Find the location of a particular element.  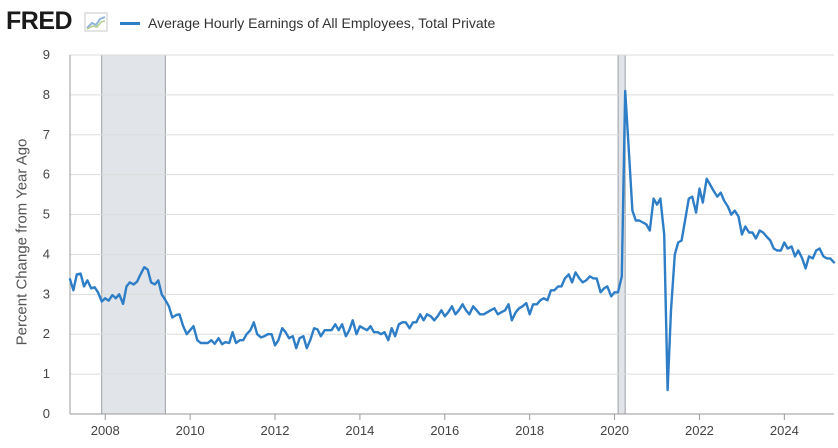

y-tick-label: 3 is located at coordinates (46, 293).